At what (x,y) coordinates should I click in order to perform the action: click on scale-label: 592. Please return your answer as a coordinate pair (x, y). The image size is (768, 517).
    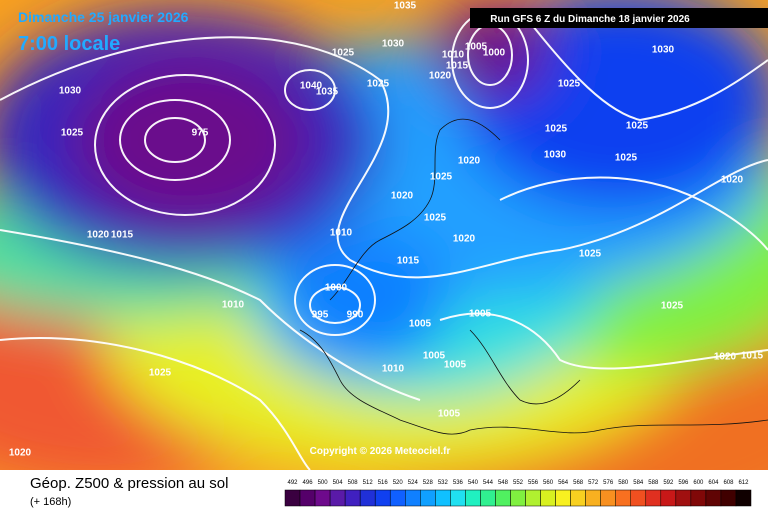
    Looking at the image, I should click on (668, 483).